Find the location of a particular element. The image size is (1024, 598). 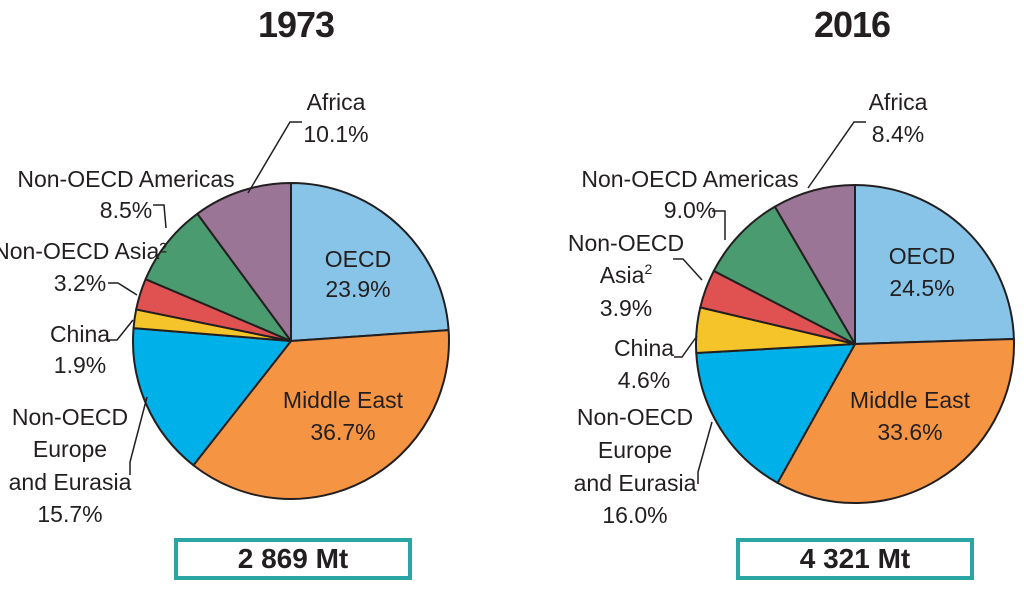

pie-slice-non-oecd-europe-and-eurasia-1973 is located at coordinates (212, 397).